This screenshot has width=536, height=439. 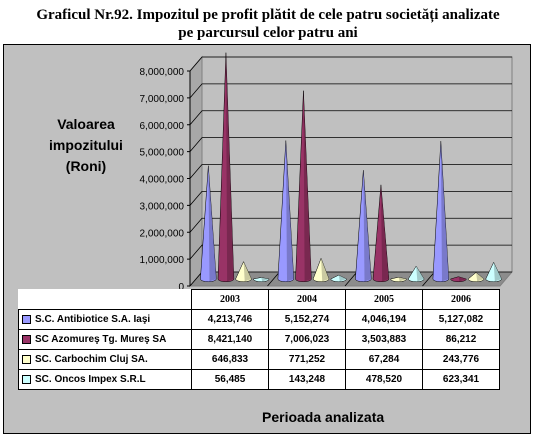 I want to click on data-table-cell: 623,341, so click(x=461, y=379).